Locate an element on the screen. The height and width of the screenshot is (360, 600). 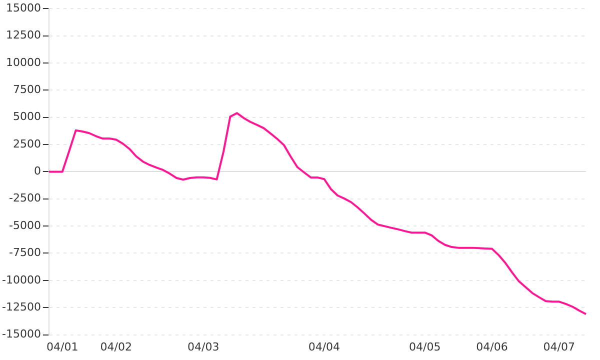
y-tick-label: 12500 is located at coordinates (23, 35).